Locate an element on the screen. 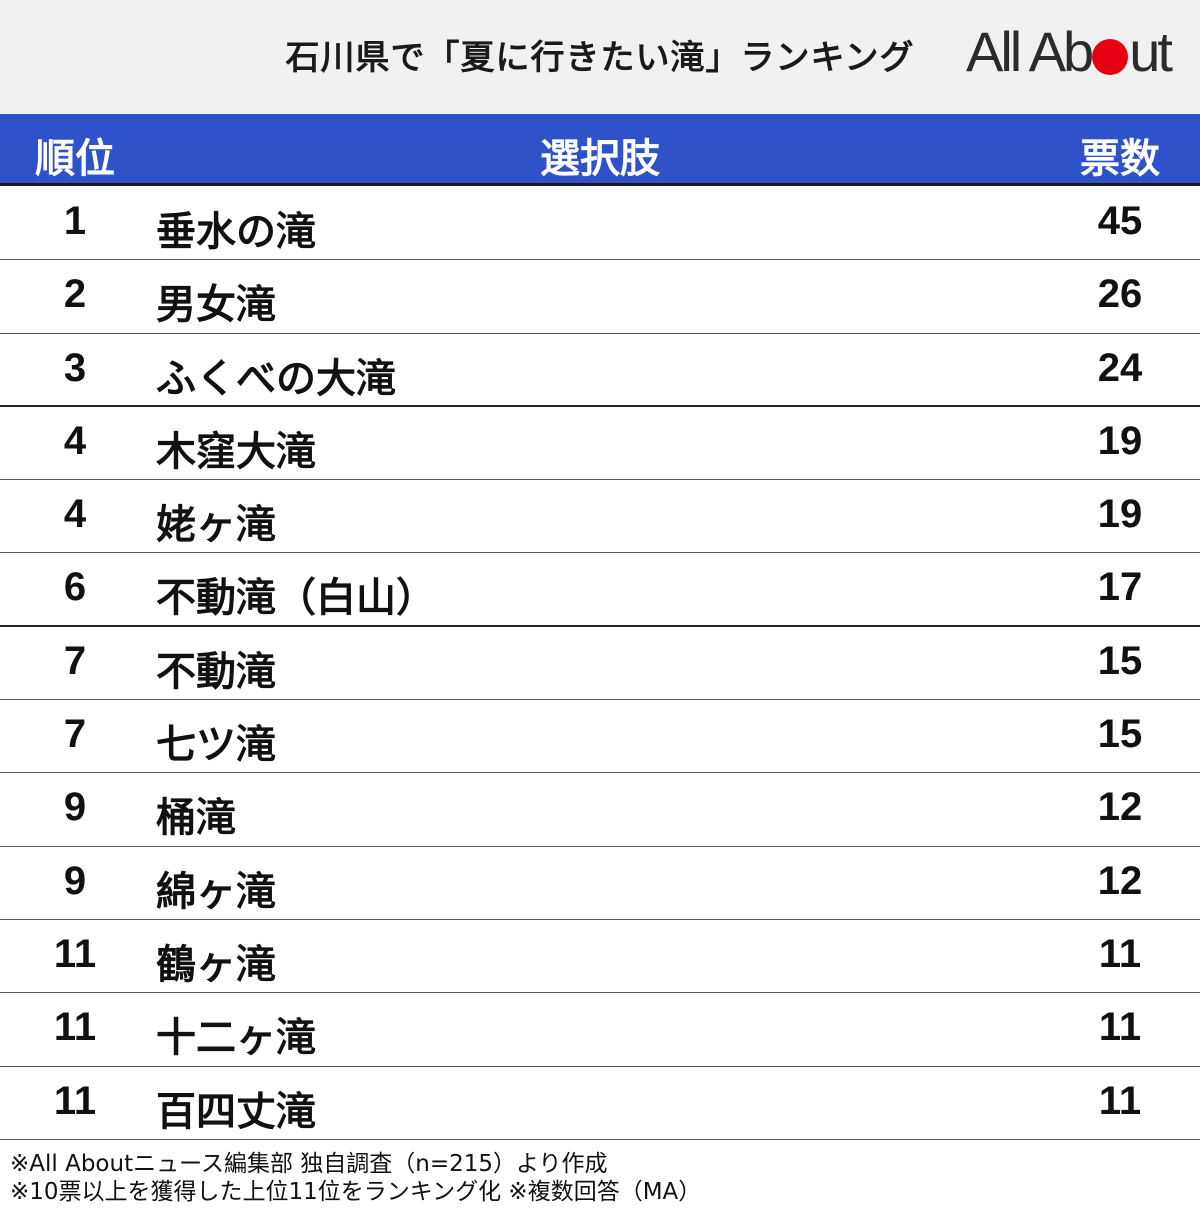 The image size is (1200, 1215). choice-cell: 桶滝 is located at coordinates (196, 818).